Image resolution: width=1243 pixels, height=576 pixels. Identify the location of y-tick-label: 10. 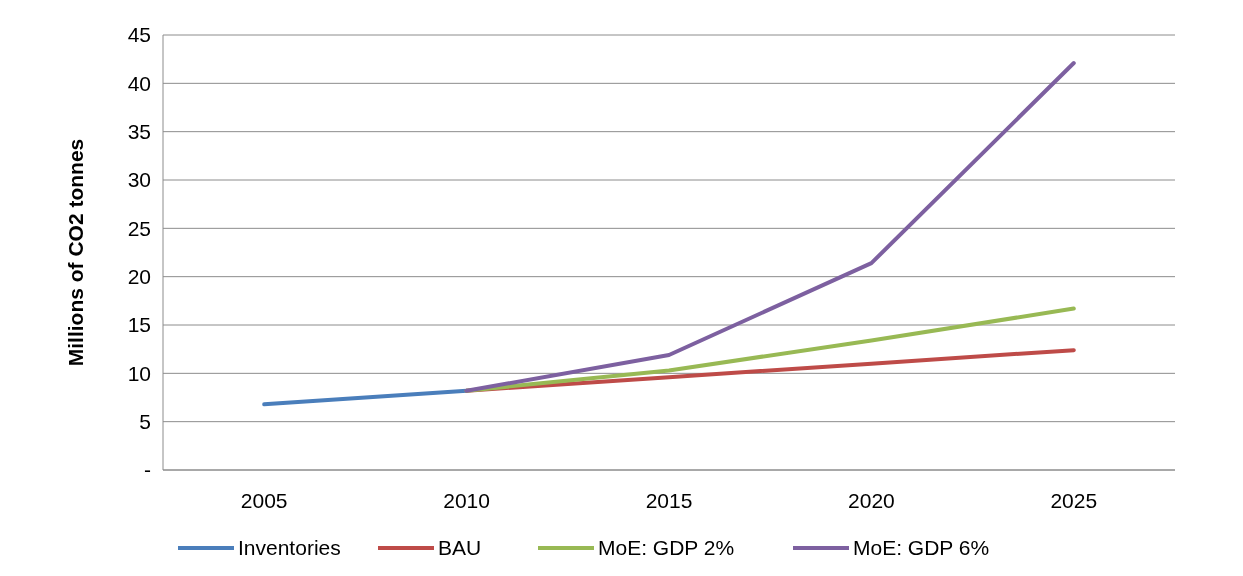
(139, 373).